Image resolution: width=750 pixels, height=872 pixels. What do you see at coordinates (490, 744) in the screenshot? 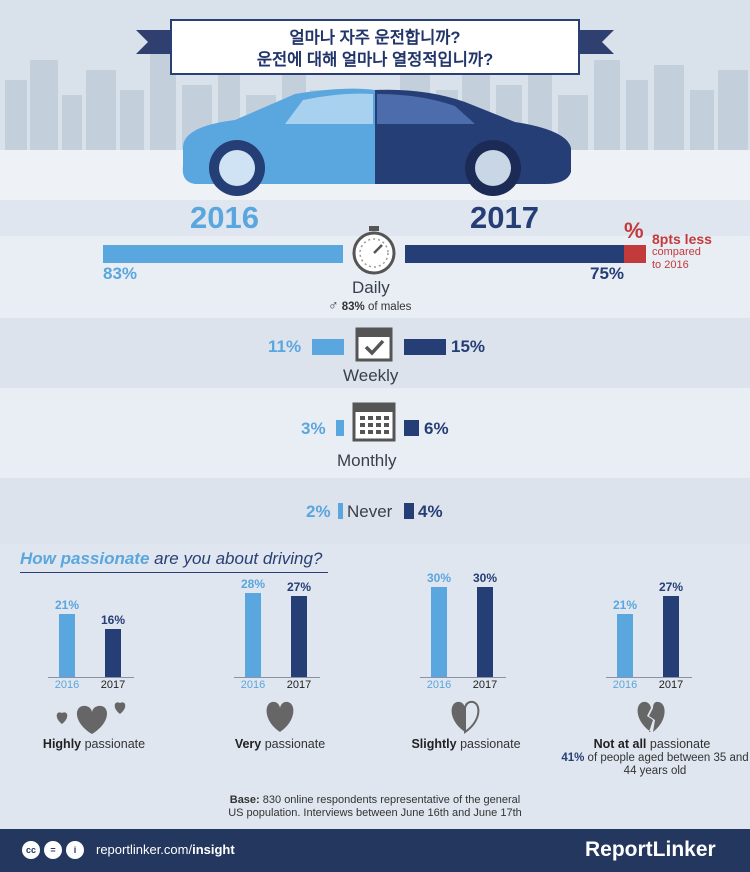
I see `label-slightly-rest: passionate` at bounding box center [490, 744].